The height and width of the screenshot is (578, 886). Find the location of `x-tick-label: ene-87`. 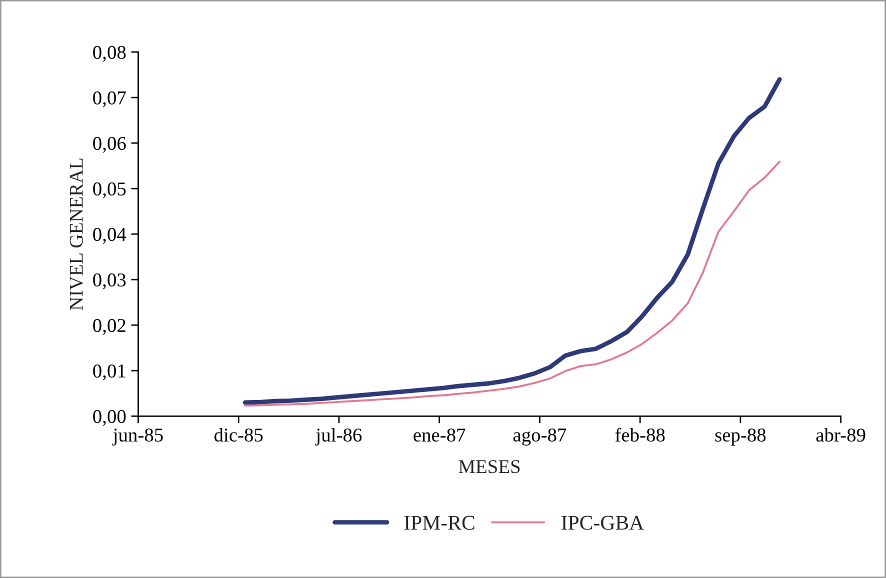

x-tick-label: ene-87 is located at coordinates (440, 435).